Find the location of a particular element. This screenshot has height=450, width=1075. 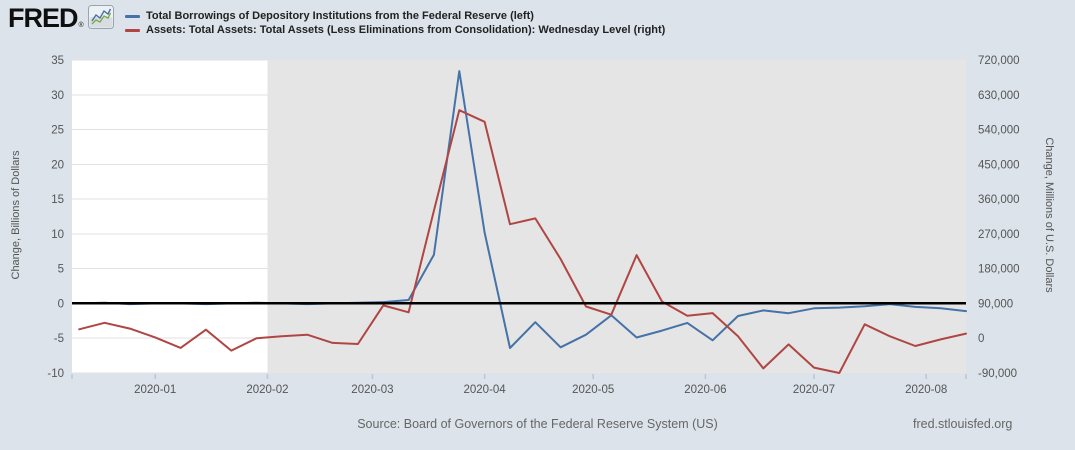

x-axis-tick-label: 2020-07 is located at coordinates (814, 390).